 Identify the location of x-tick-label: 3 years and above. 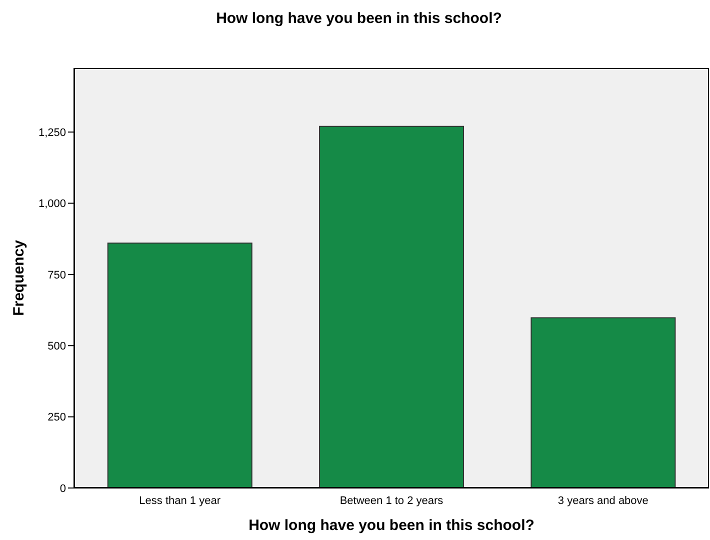
(603, 500).